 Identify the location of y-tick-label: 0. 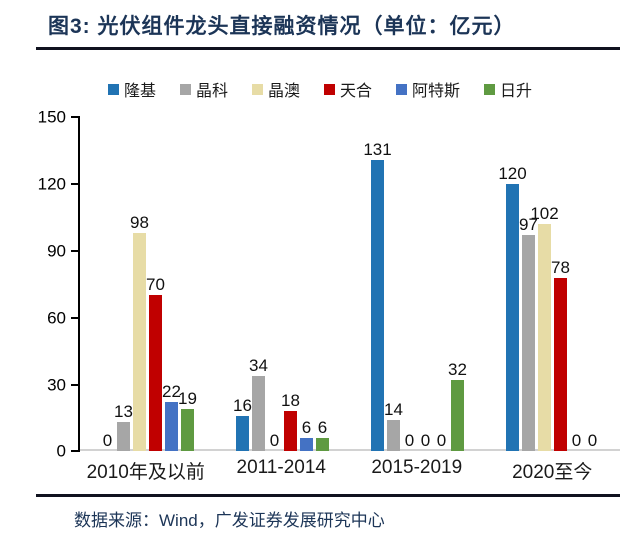
(61, 451).